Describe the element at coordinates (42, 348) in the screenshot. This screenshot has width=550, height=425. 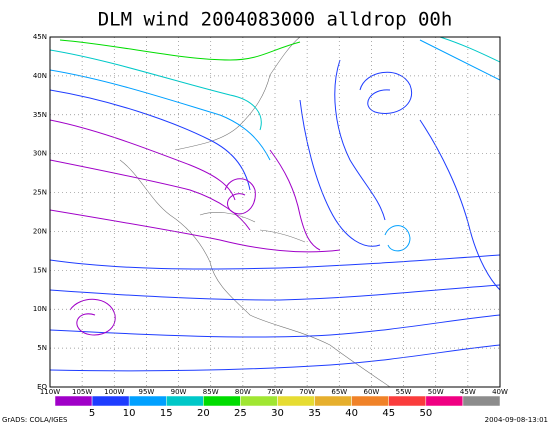
I see `lat-tick-label: 5N` at that location.